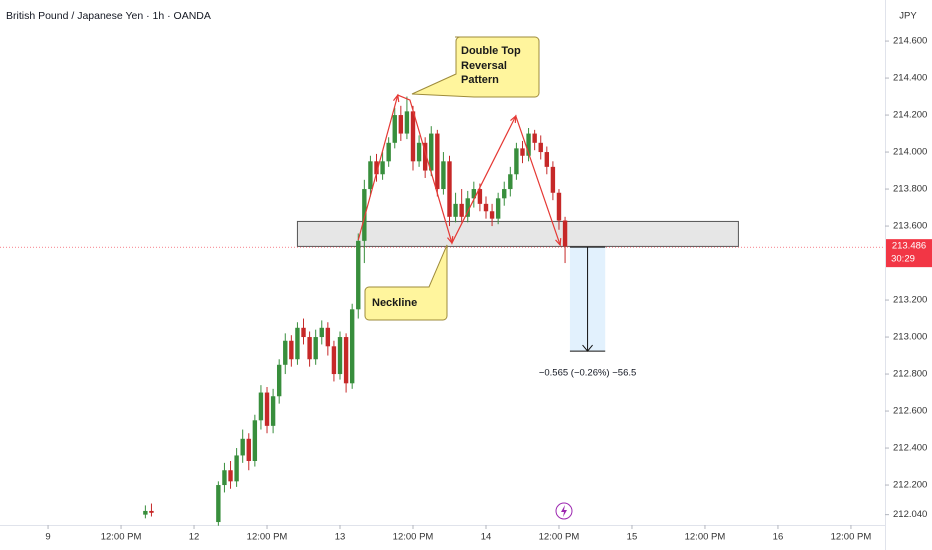  I want to click on measure-arrow-head, so click(587, 348).